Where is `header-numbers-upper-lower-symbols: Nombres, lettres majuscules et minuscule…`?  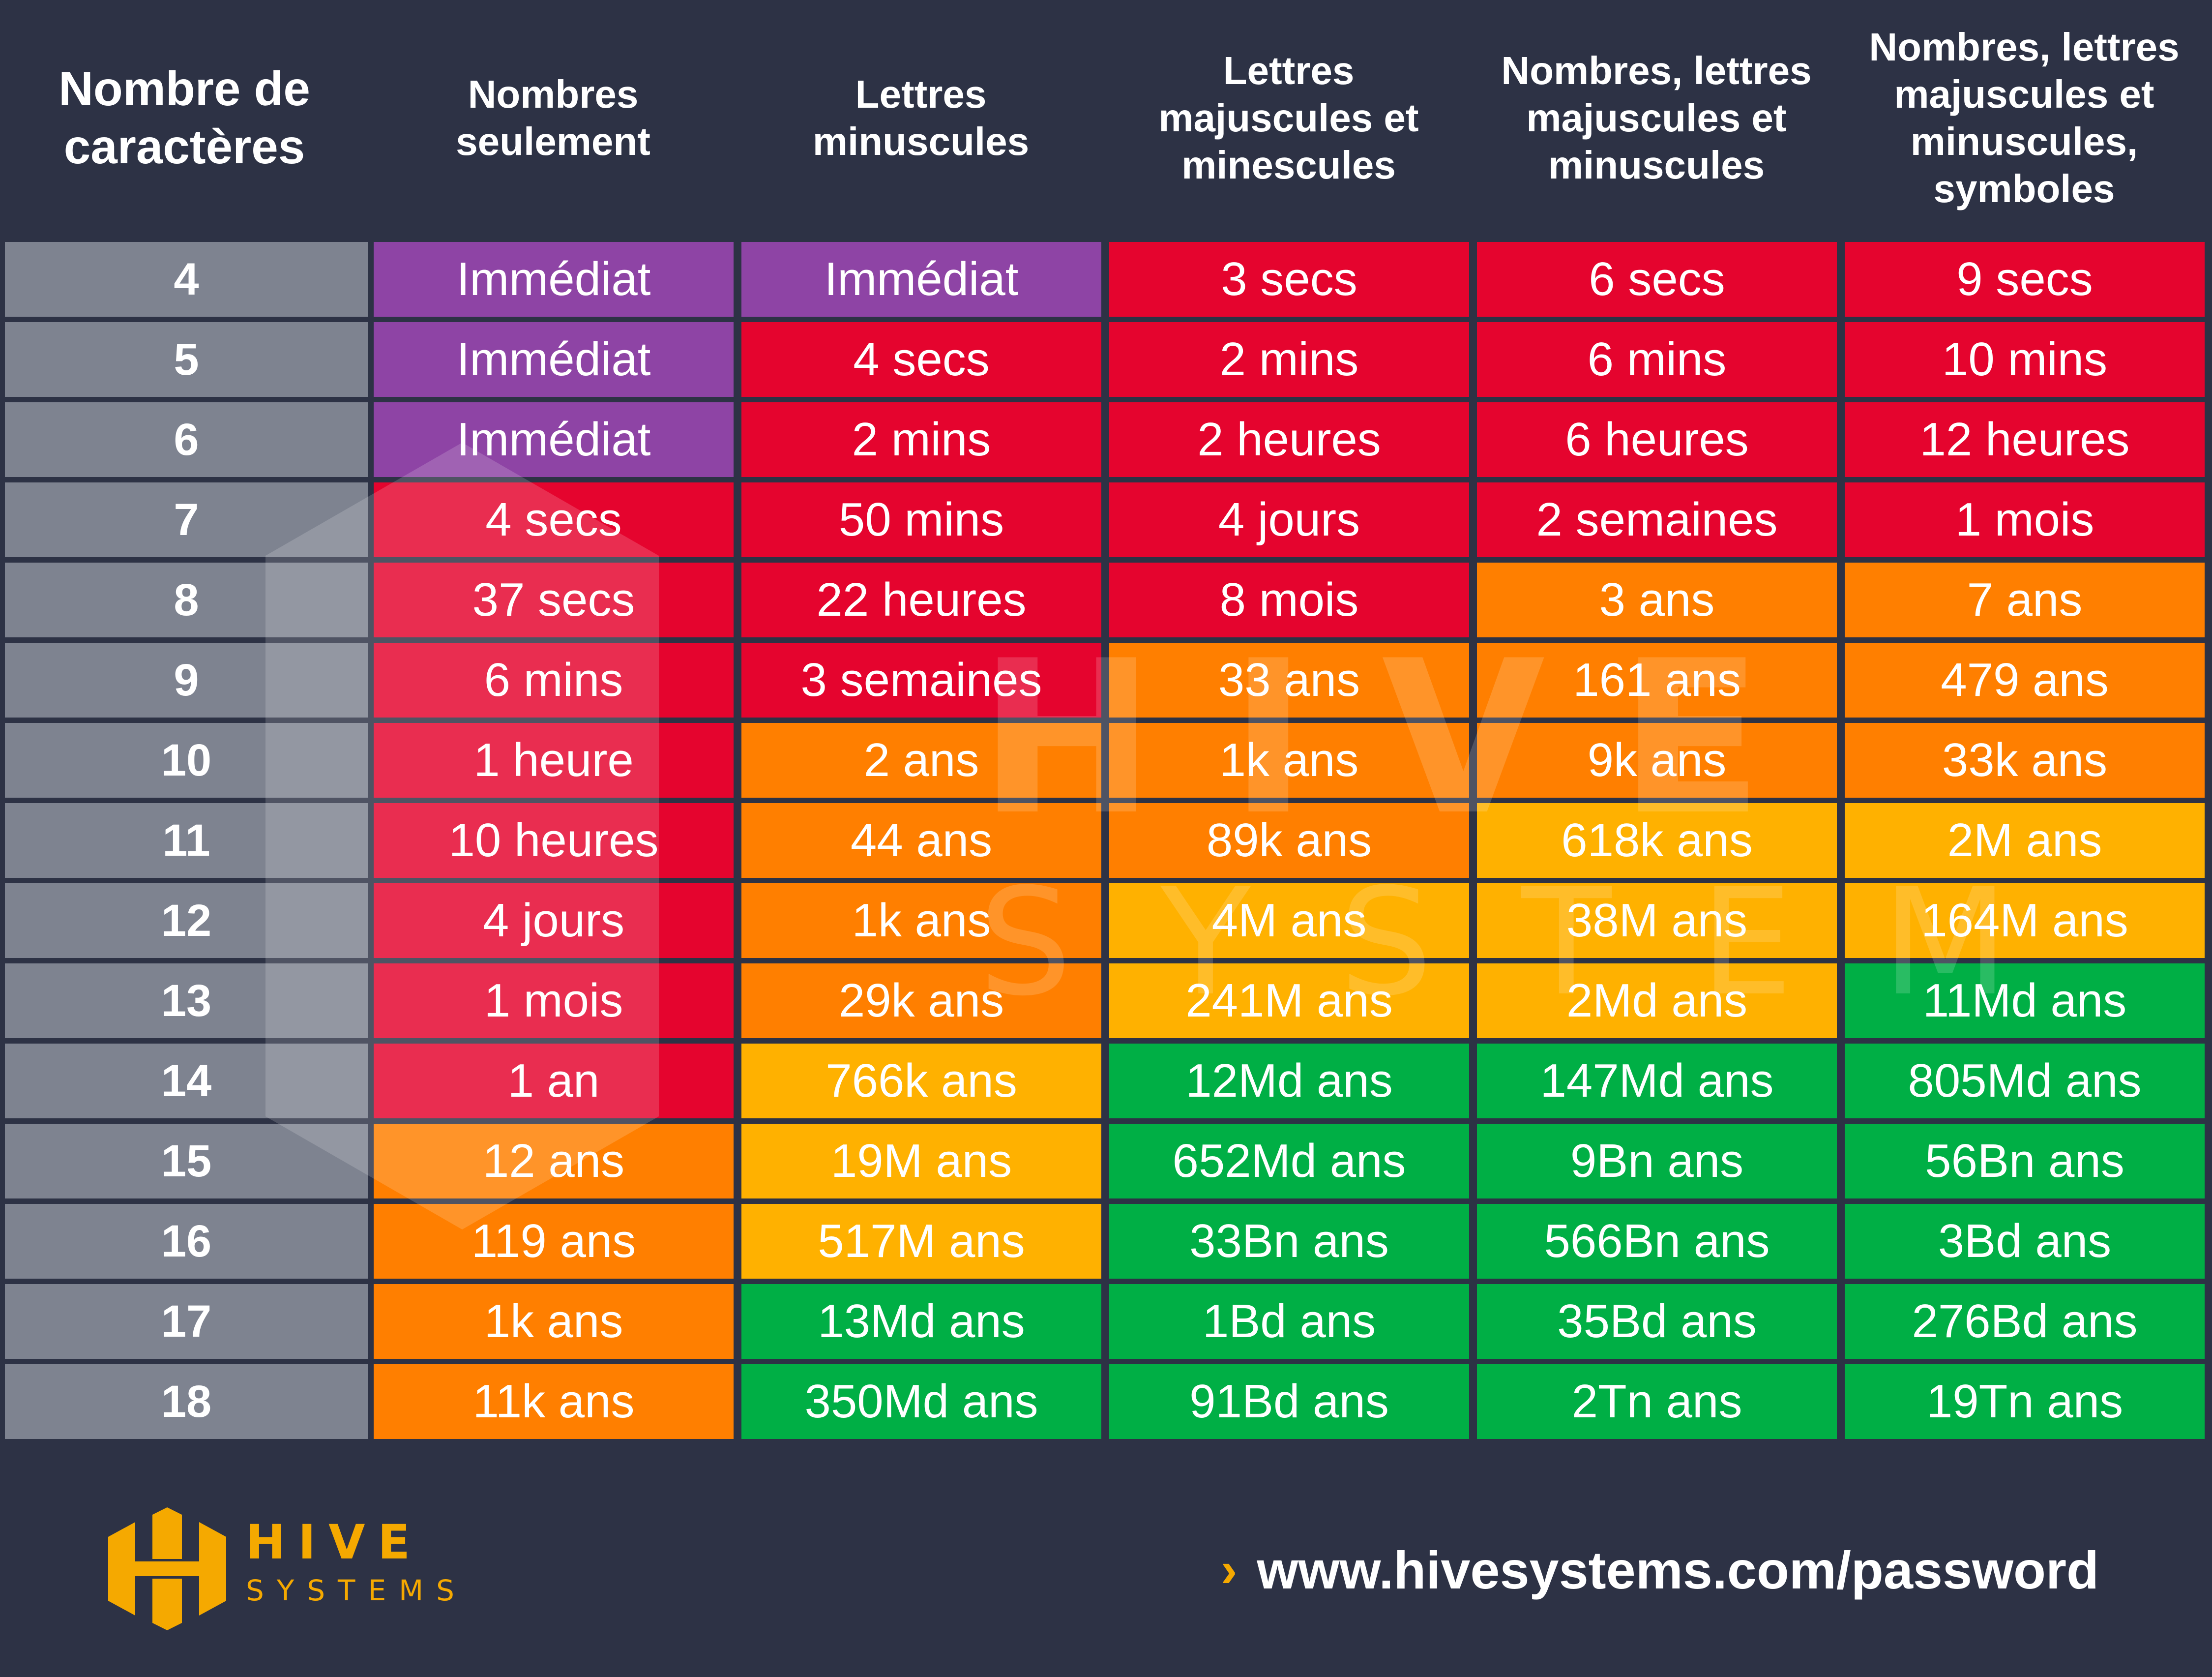
header-numbers-upper-lower-symbols: Nombres, lettres majuscules et minuscule… is located at coordinates (2025, 117).